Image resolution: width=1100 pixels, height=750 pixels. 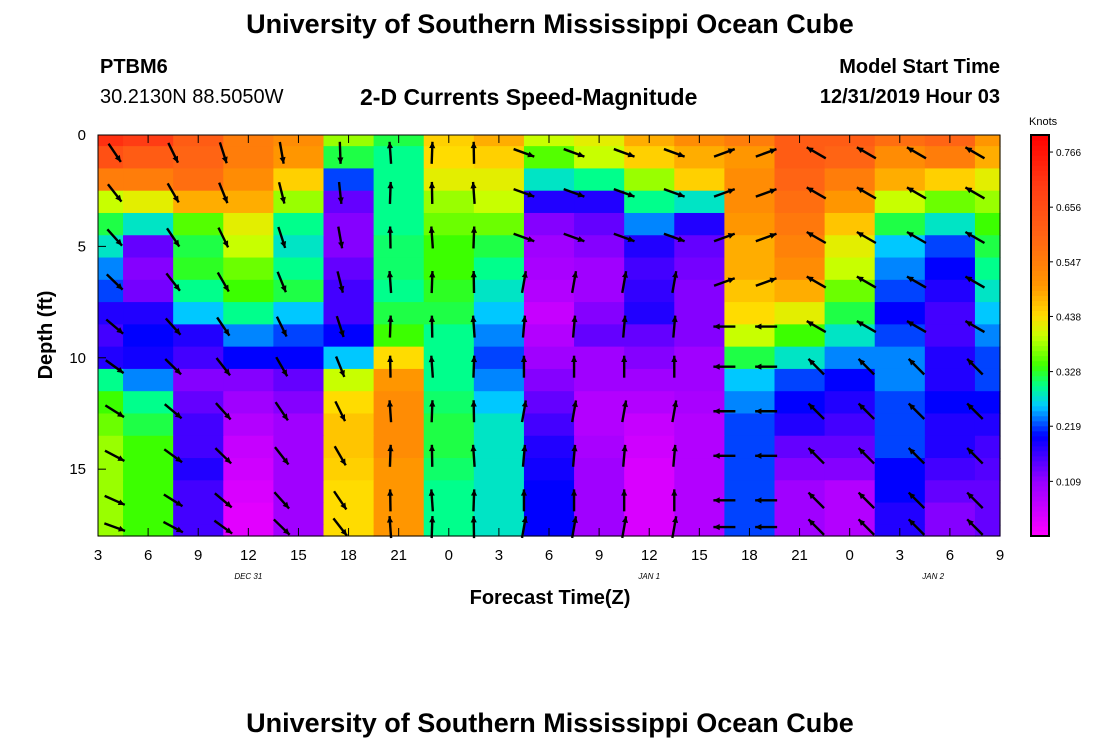 I want to click on colorbar-tick-label: 0.109, so click(x=1068, y=482).